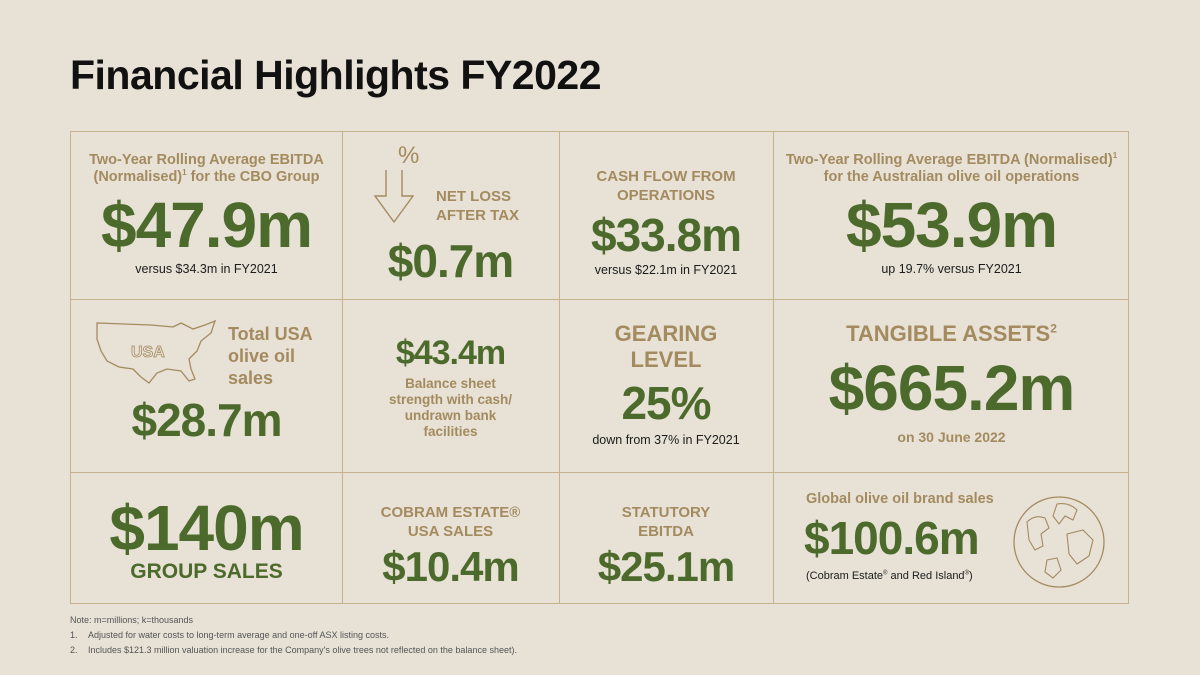 The image size is (1200, 675). Describe the element at coordinates (270, 356) in the screenshot. I see `usa-sales-label: Total USA olive oil sales` at that location.